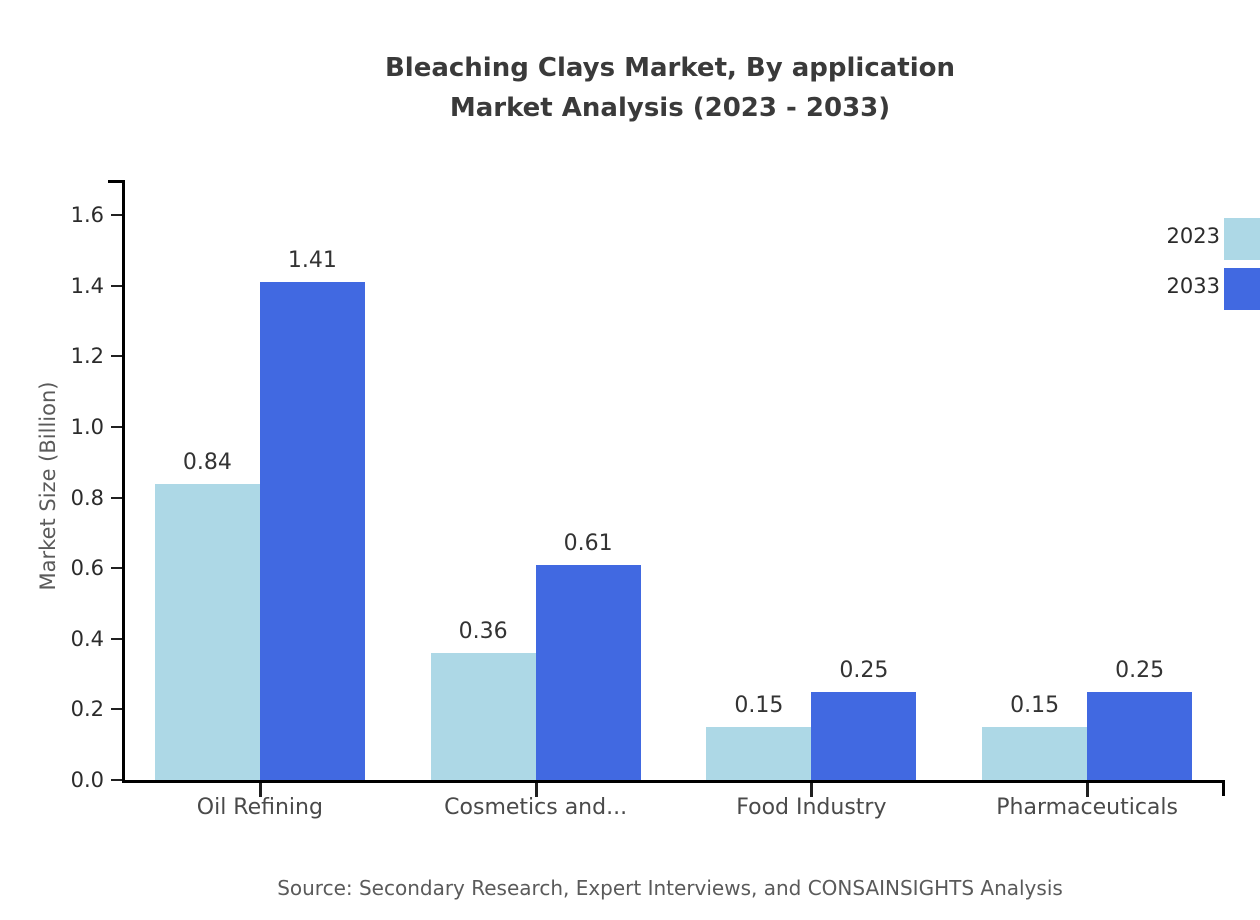 This screenshot has height=920, width=1260. Describe the element at coordinates (483, 390) in the screenshot. I see `bar-2023-cosmeticsand: 0.36` at that location.